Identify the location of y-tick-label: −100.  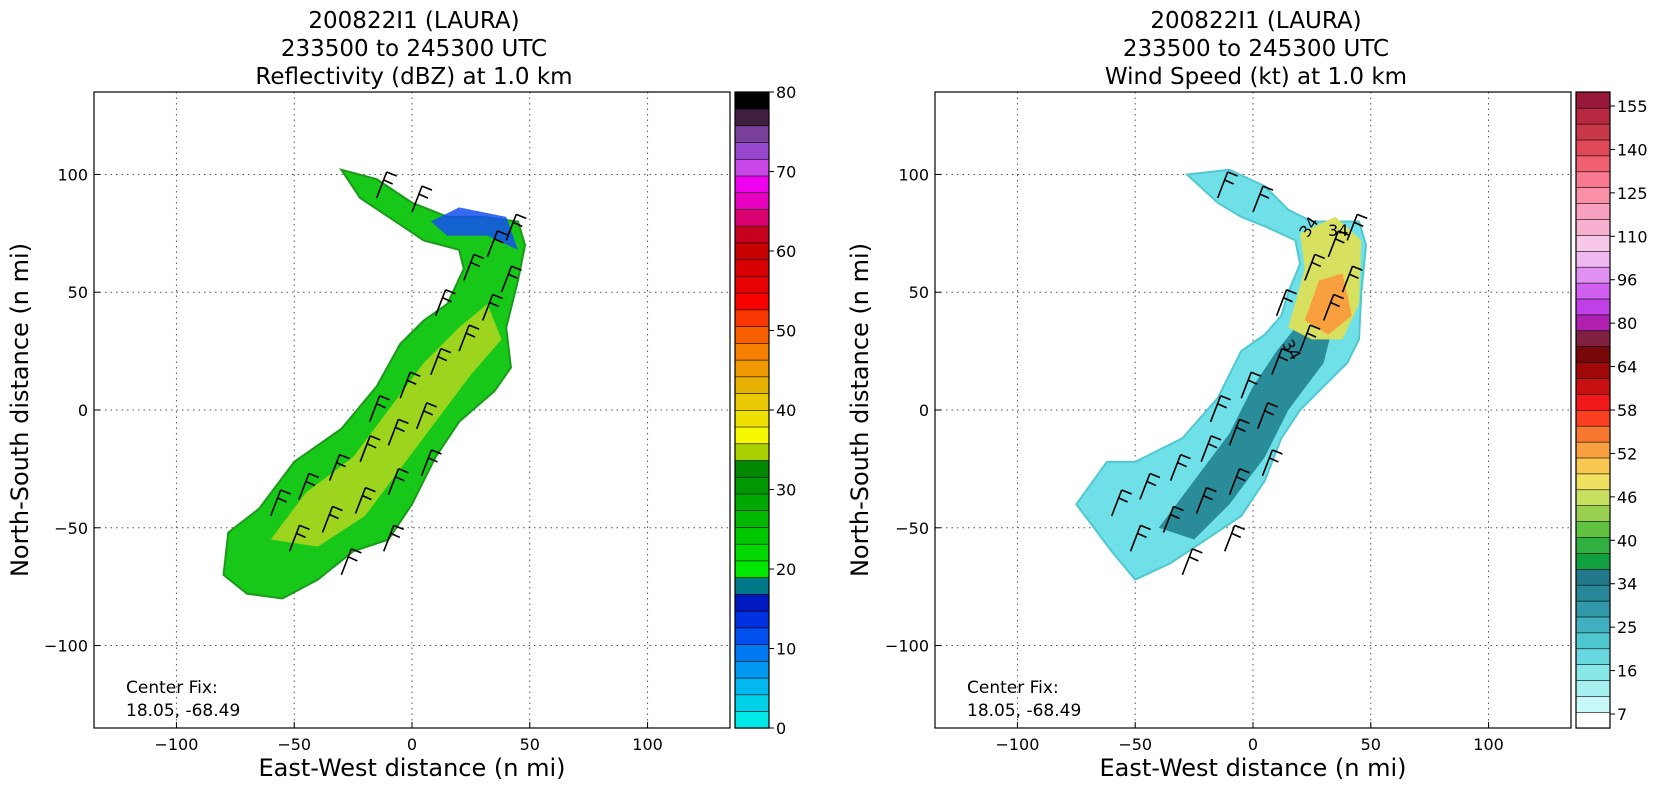
(907, 646).